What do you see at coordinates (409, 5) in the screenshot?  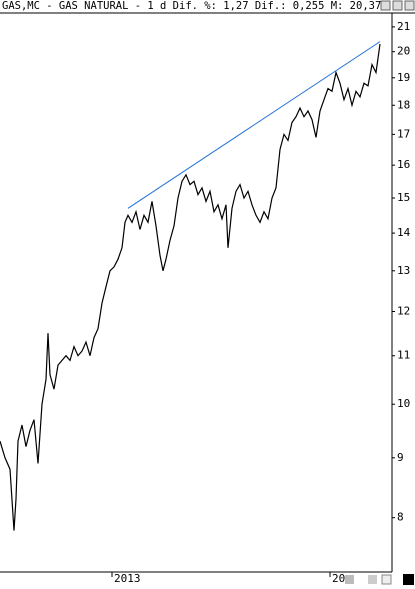 I see `close-button` at bounding box center [409, 5].